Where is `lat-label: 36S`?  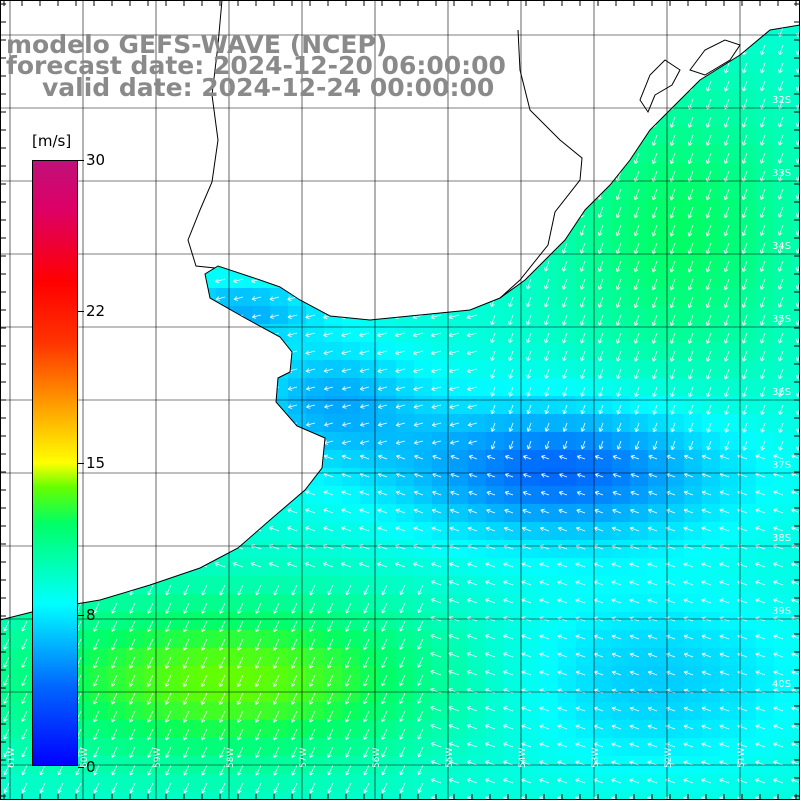
lat-label: 36S is located at coordinates (781, 392).